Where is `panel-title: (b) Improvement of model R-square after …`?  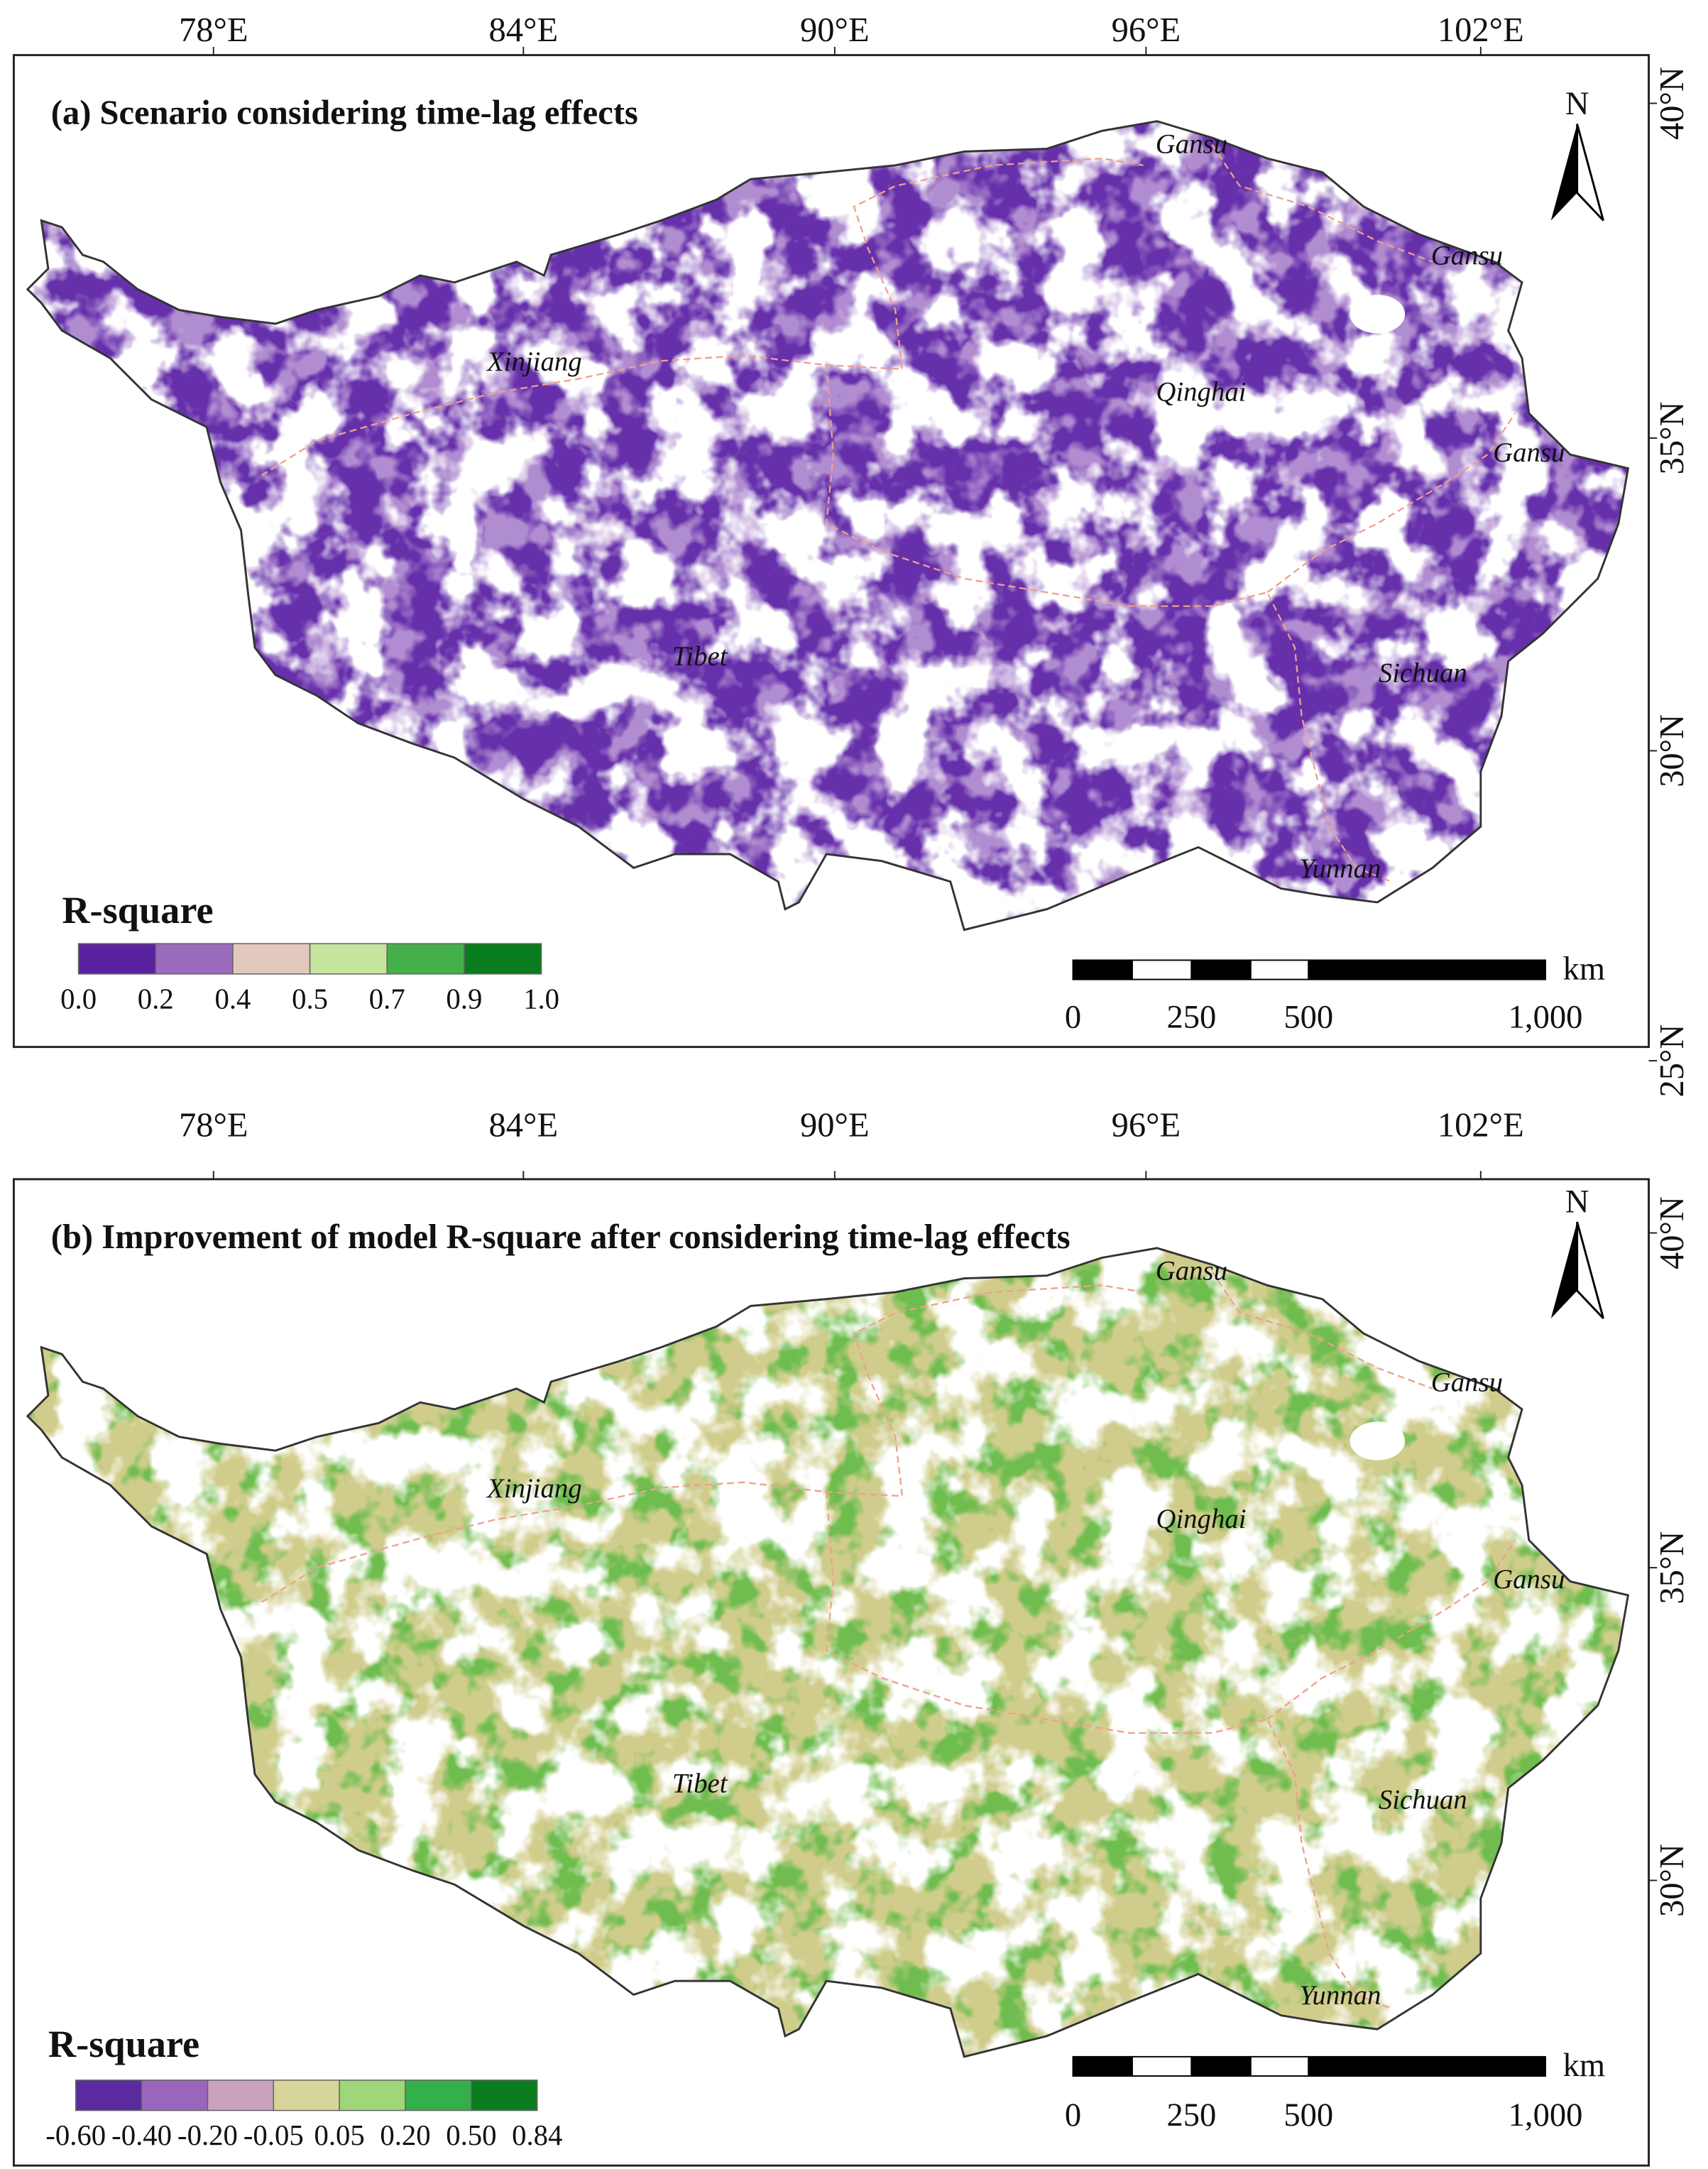
panel-title: (b) Improvement of model R-square after … is located at coordinates (561, 1237).